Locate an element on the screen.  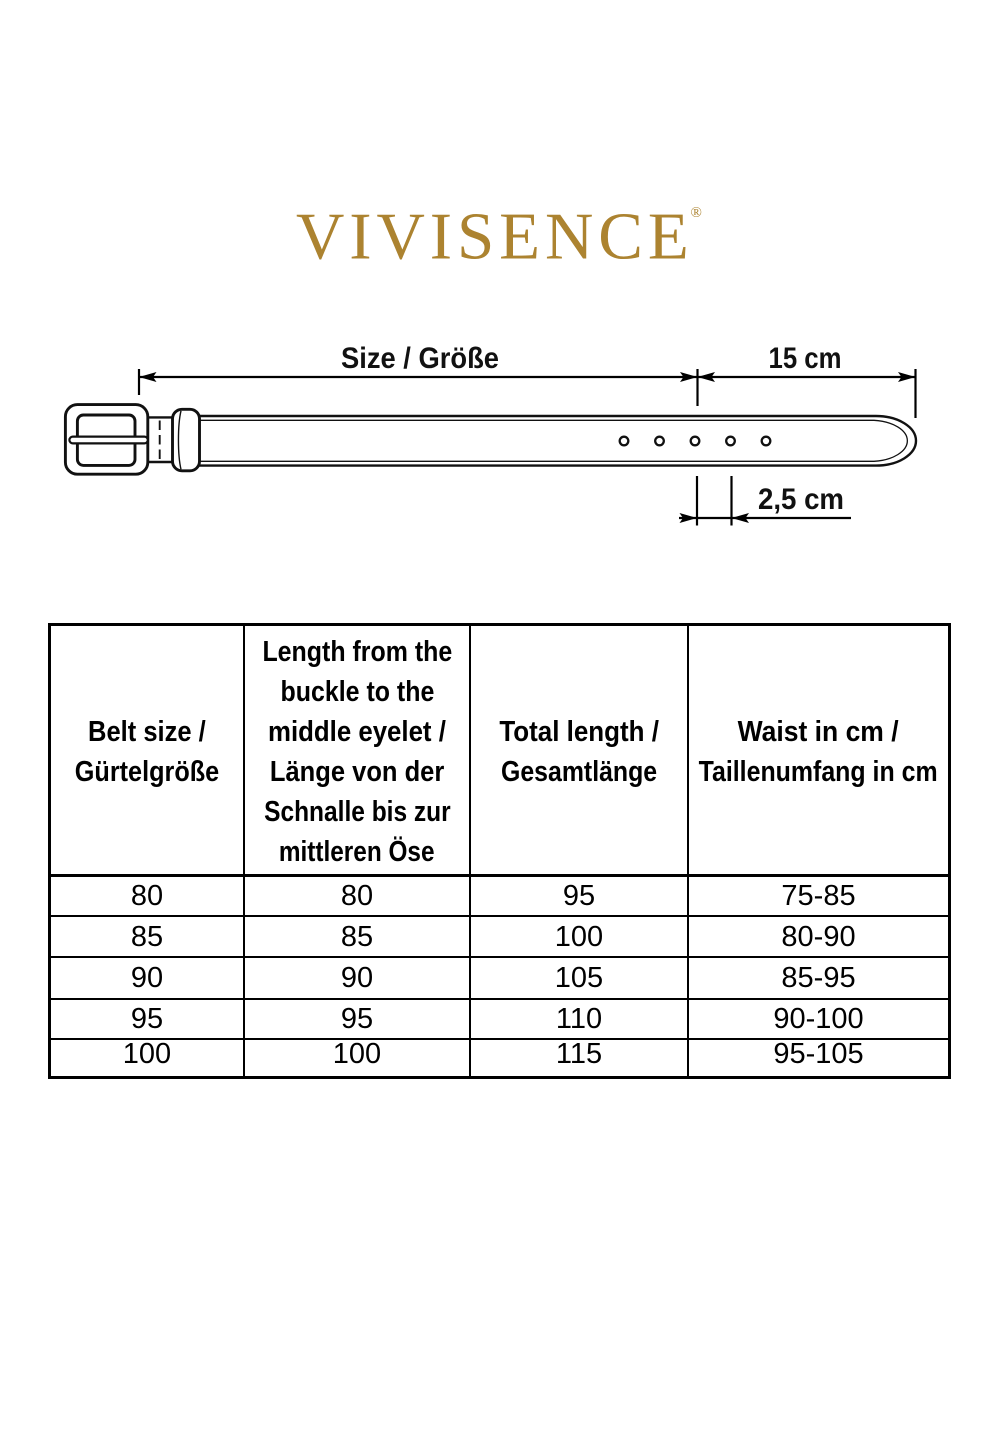
svg-text: VIVISENCE is located at coordinates (495, 237).